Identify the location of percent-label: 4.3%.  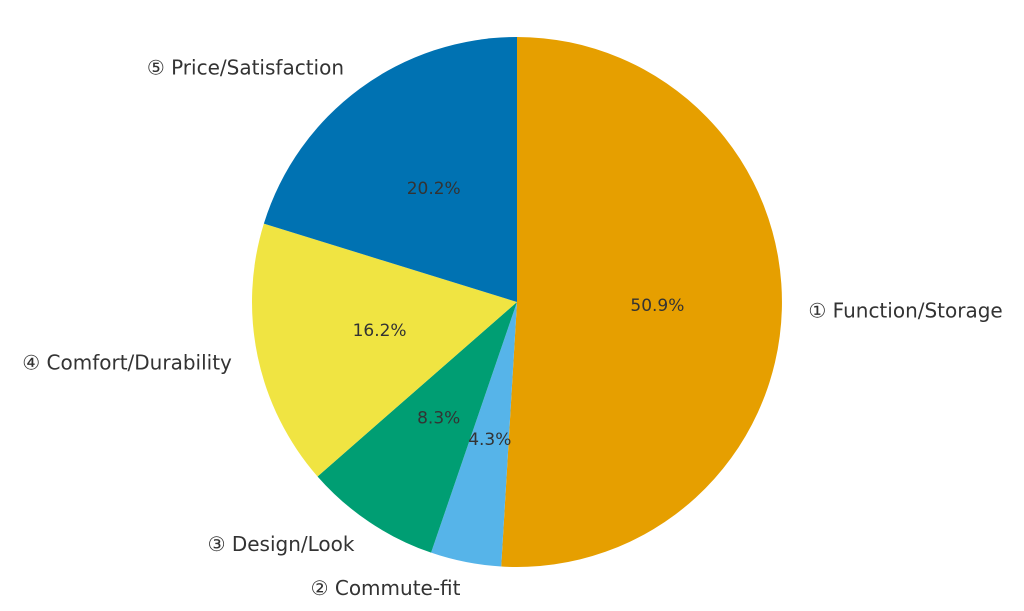
(489, 440).